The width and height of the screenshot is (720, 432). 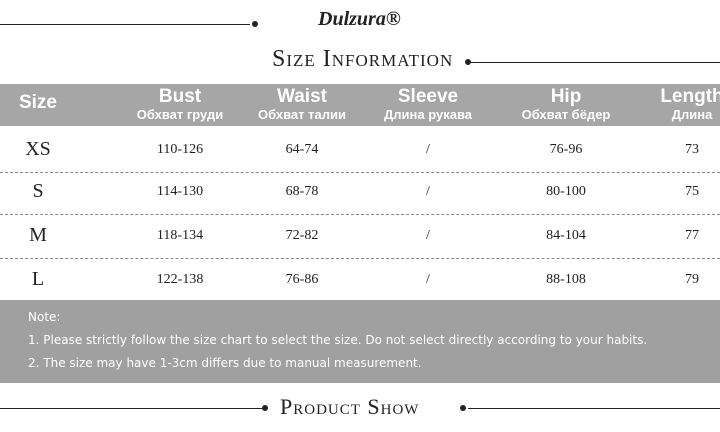 What do you see at coordinates (428, 114) in the screenshot?
I see `column-subtitle: Длина рукава` at bounding box center [428, 114].